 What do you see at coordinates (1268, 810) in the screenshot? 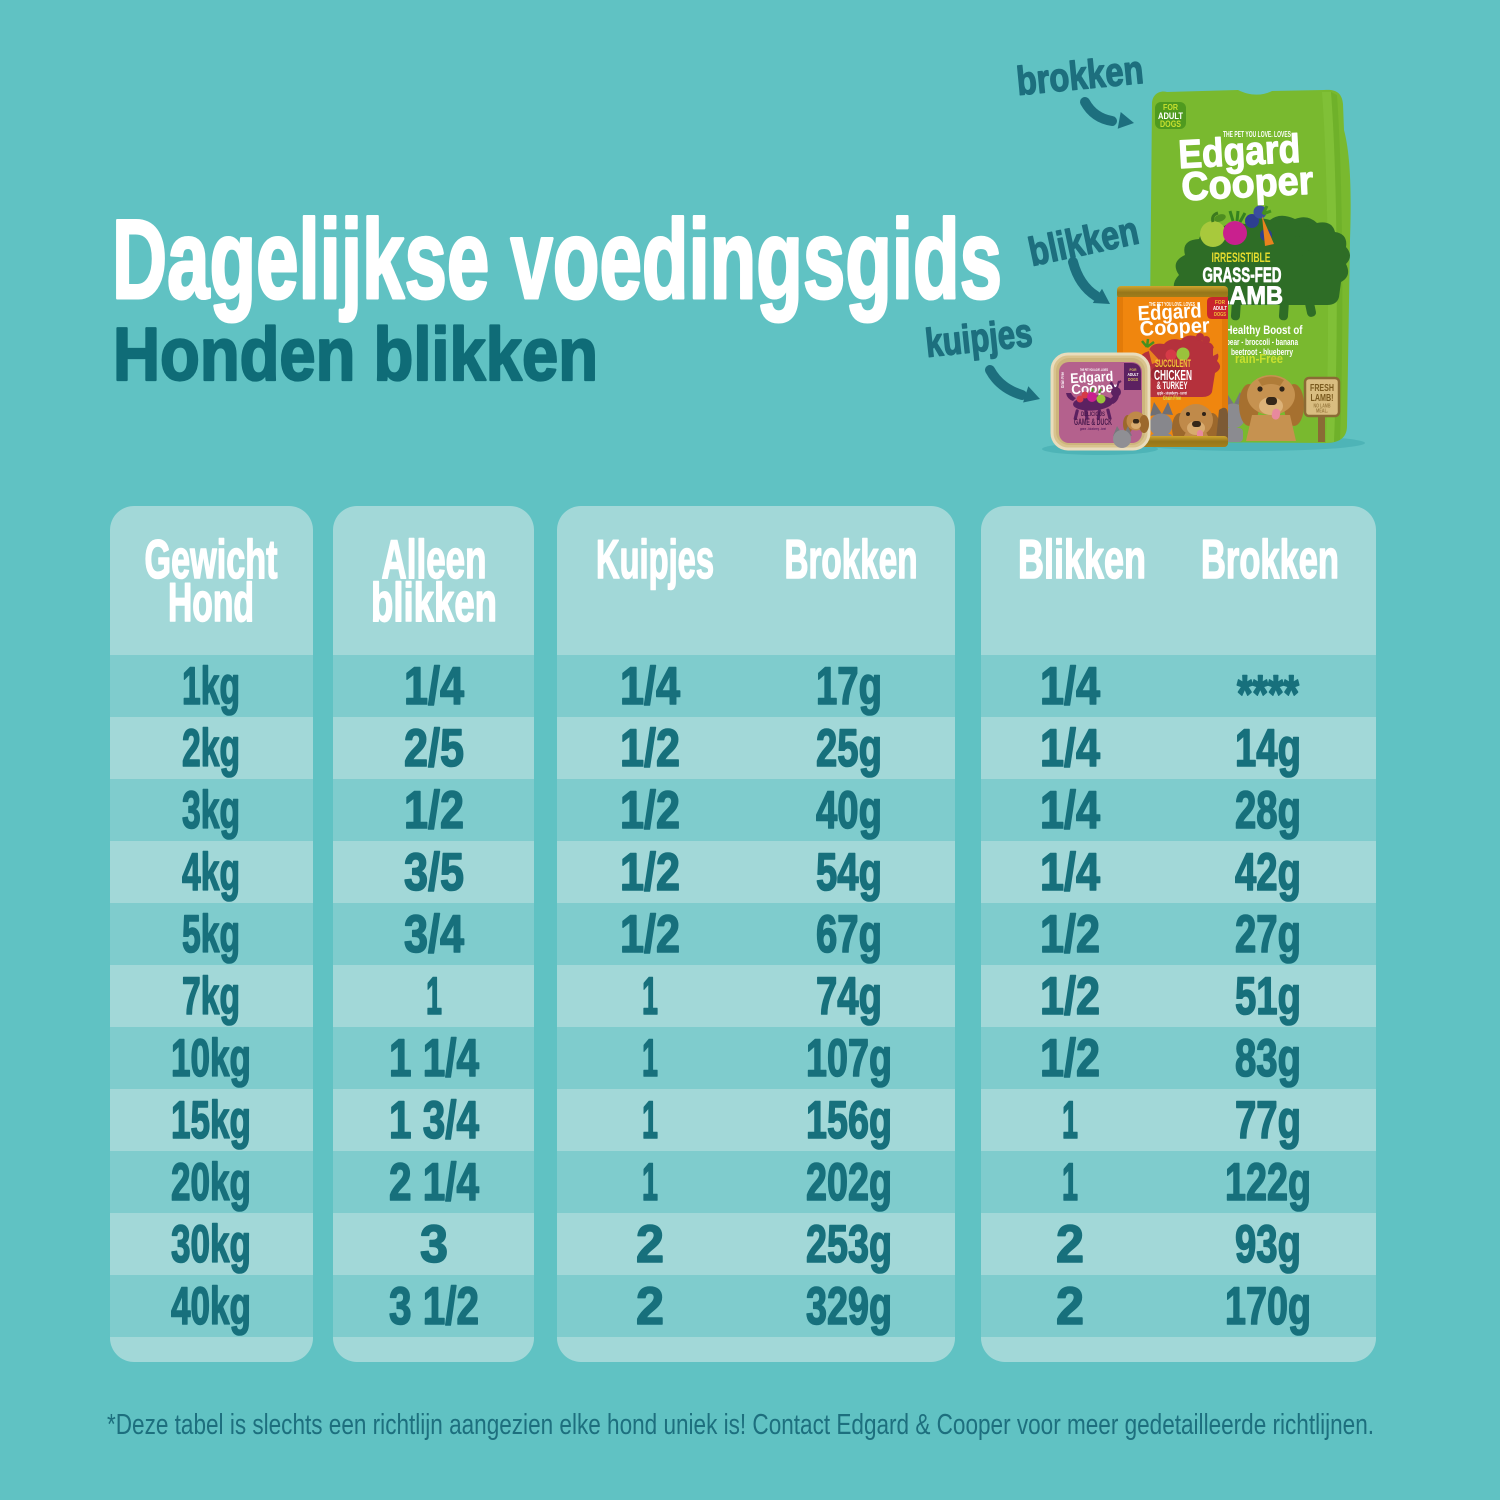
I see `svg-text: 28g` at bounding box center [1268, 810].